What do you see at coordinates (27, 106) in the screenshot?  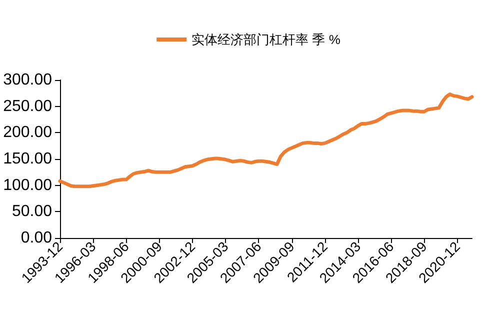 I see `y-tick-label: 250.00` at bounding box center [27, 106].